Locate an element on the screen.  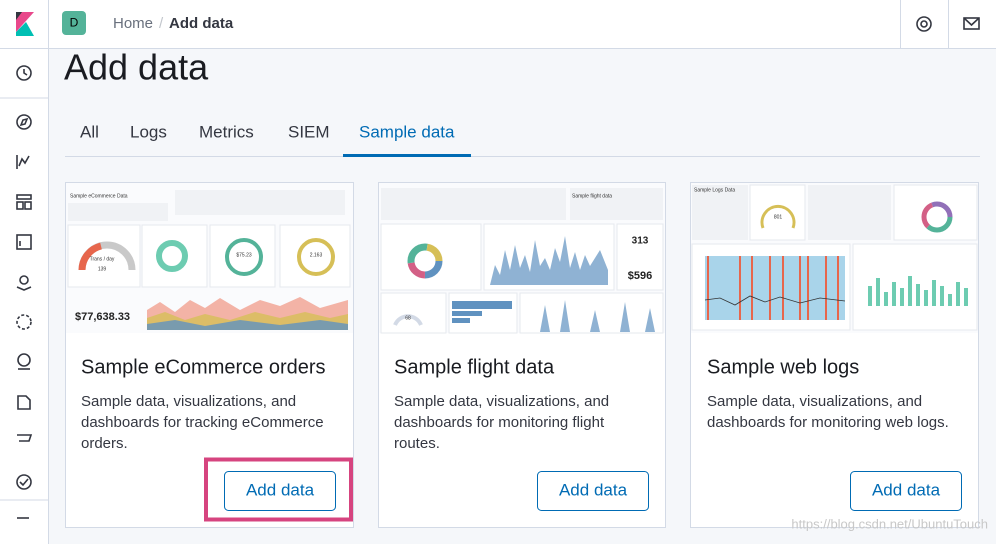
preview-text: 313 is located at coordinates (640, 241).